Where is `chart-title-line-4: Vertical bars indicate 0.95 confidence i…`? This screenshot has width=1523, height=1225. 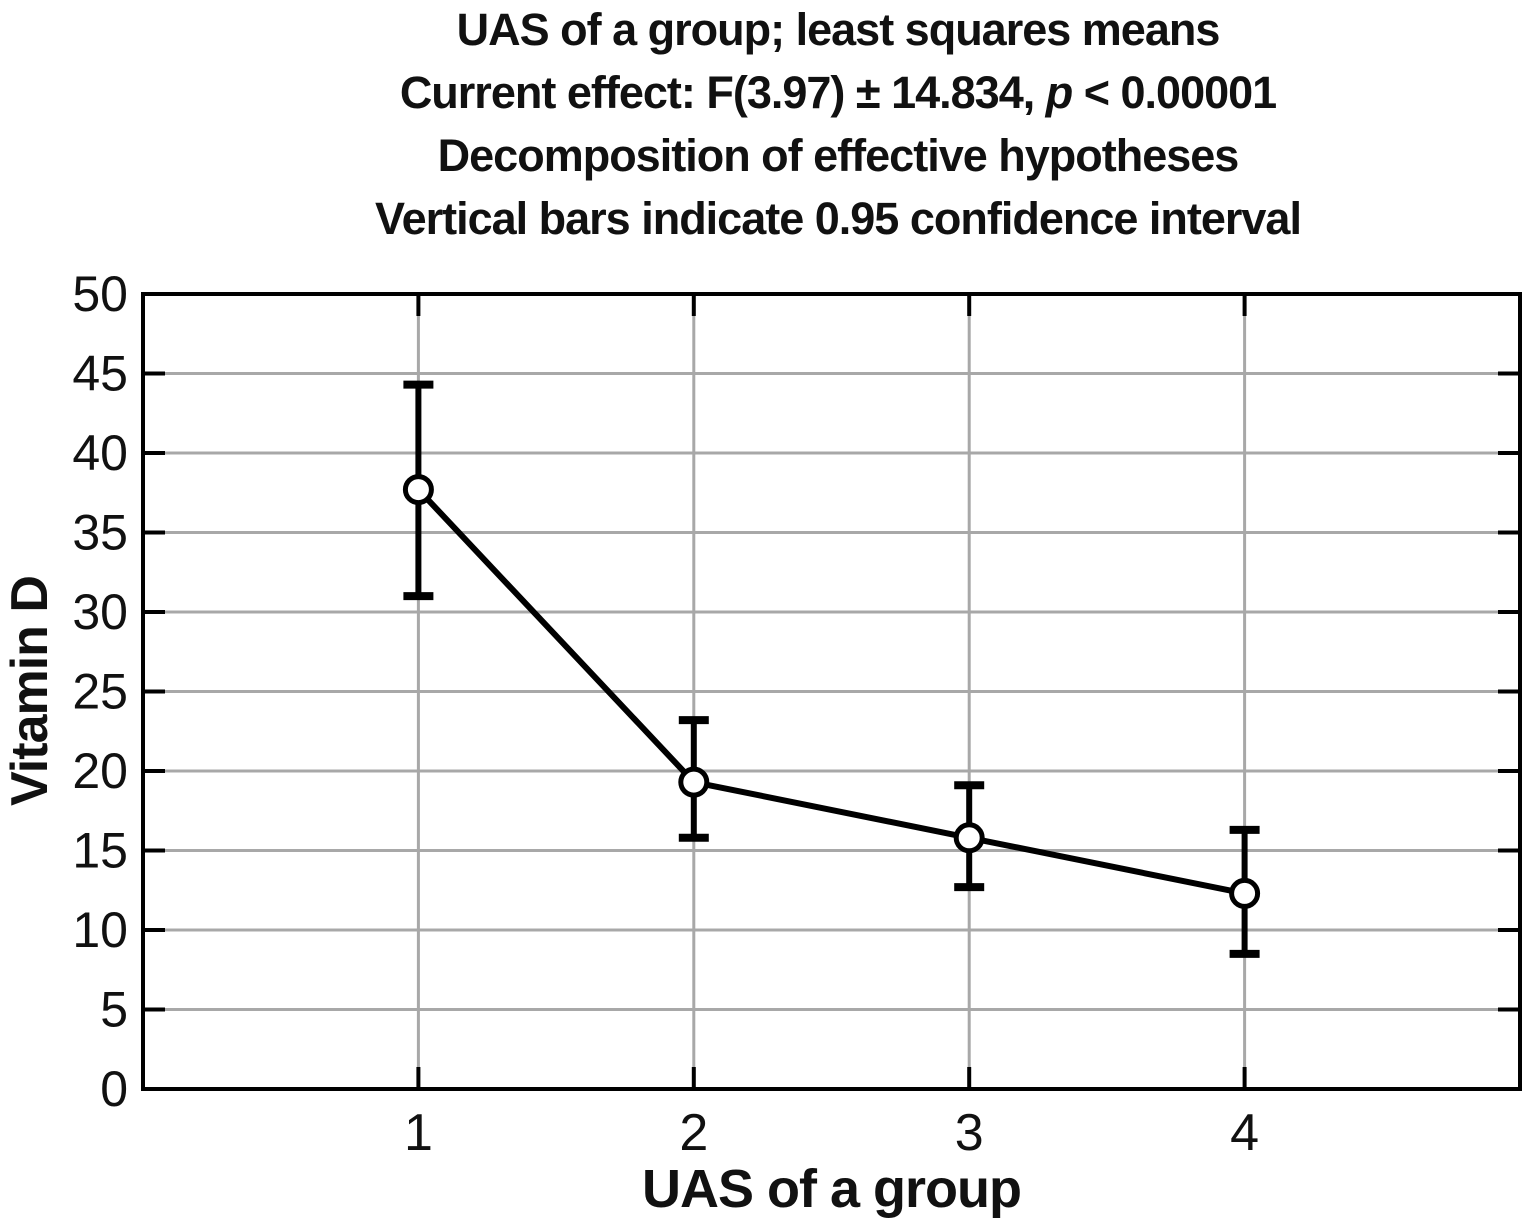 chart-title-line-4: Vertical bars indicate 0.95 confidence i… is located at coordinates (838, 218).